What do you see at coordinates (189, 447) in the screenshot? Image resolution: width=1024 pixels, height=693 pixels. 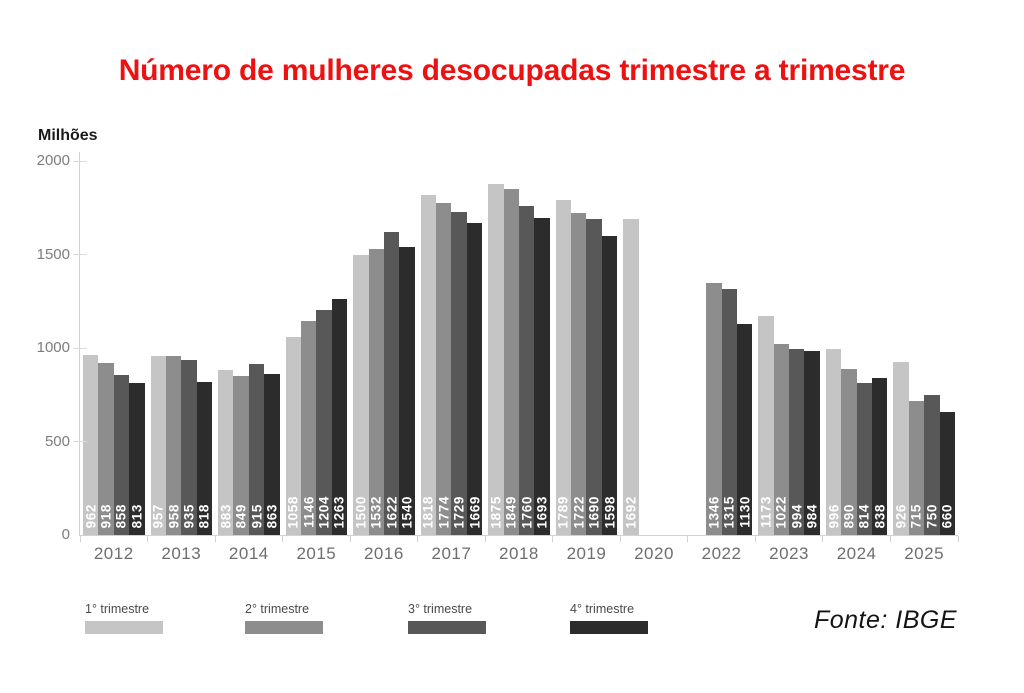 I see `bar: 935` at bounding box center [189, 447].